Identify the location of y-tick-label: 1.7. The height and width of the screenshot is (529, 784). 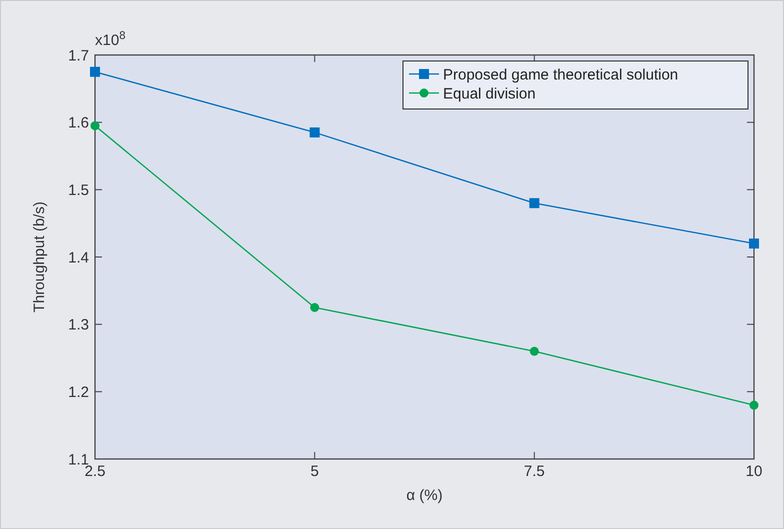
(78, 55).